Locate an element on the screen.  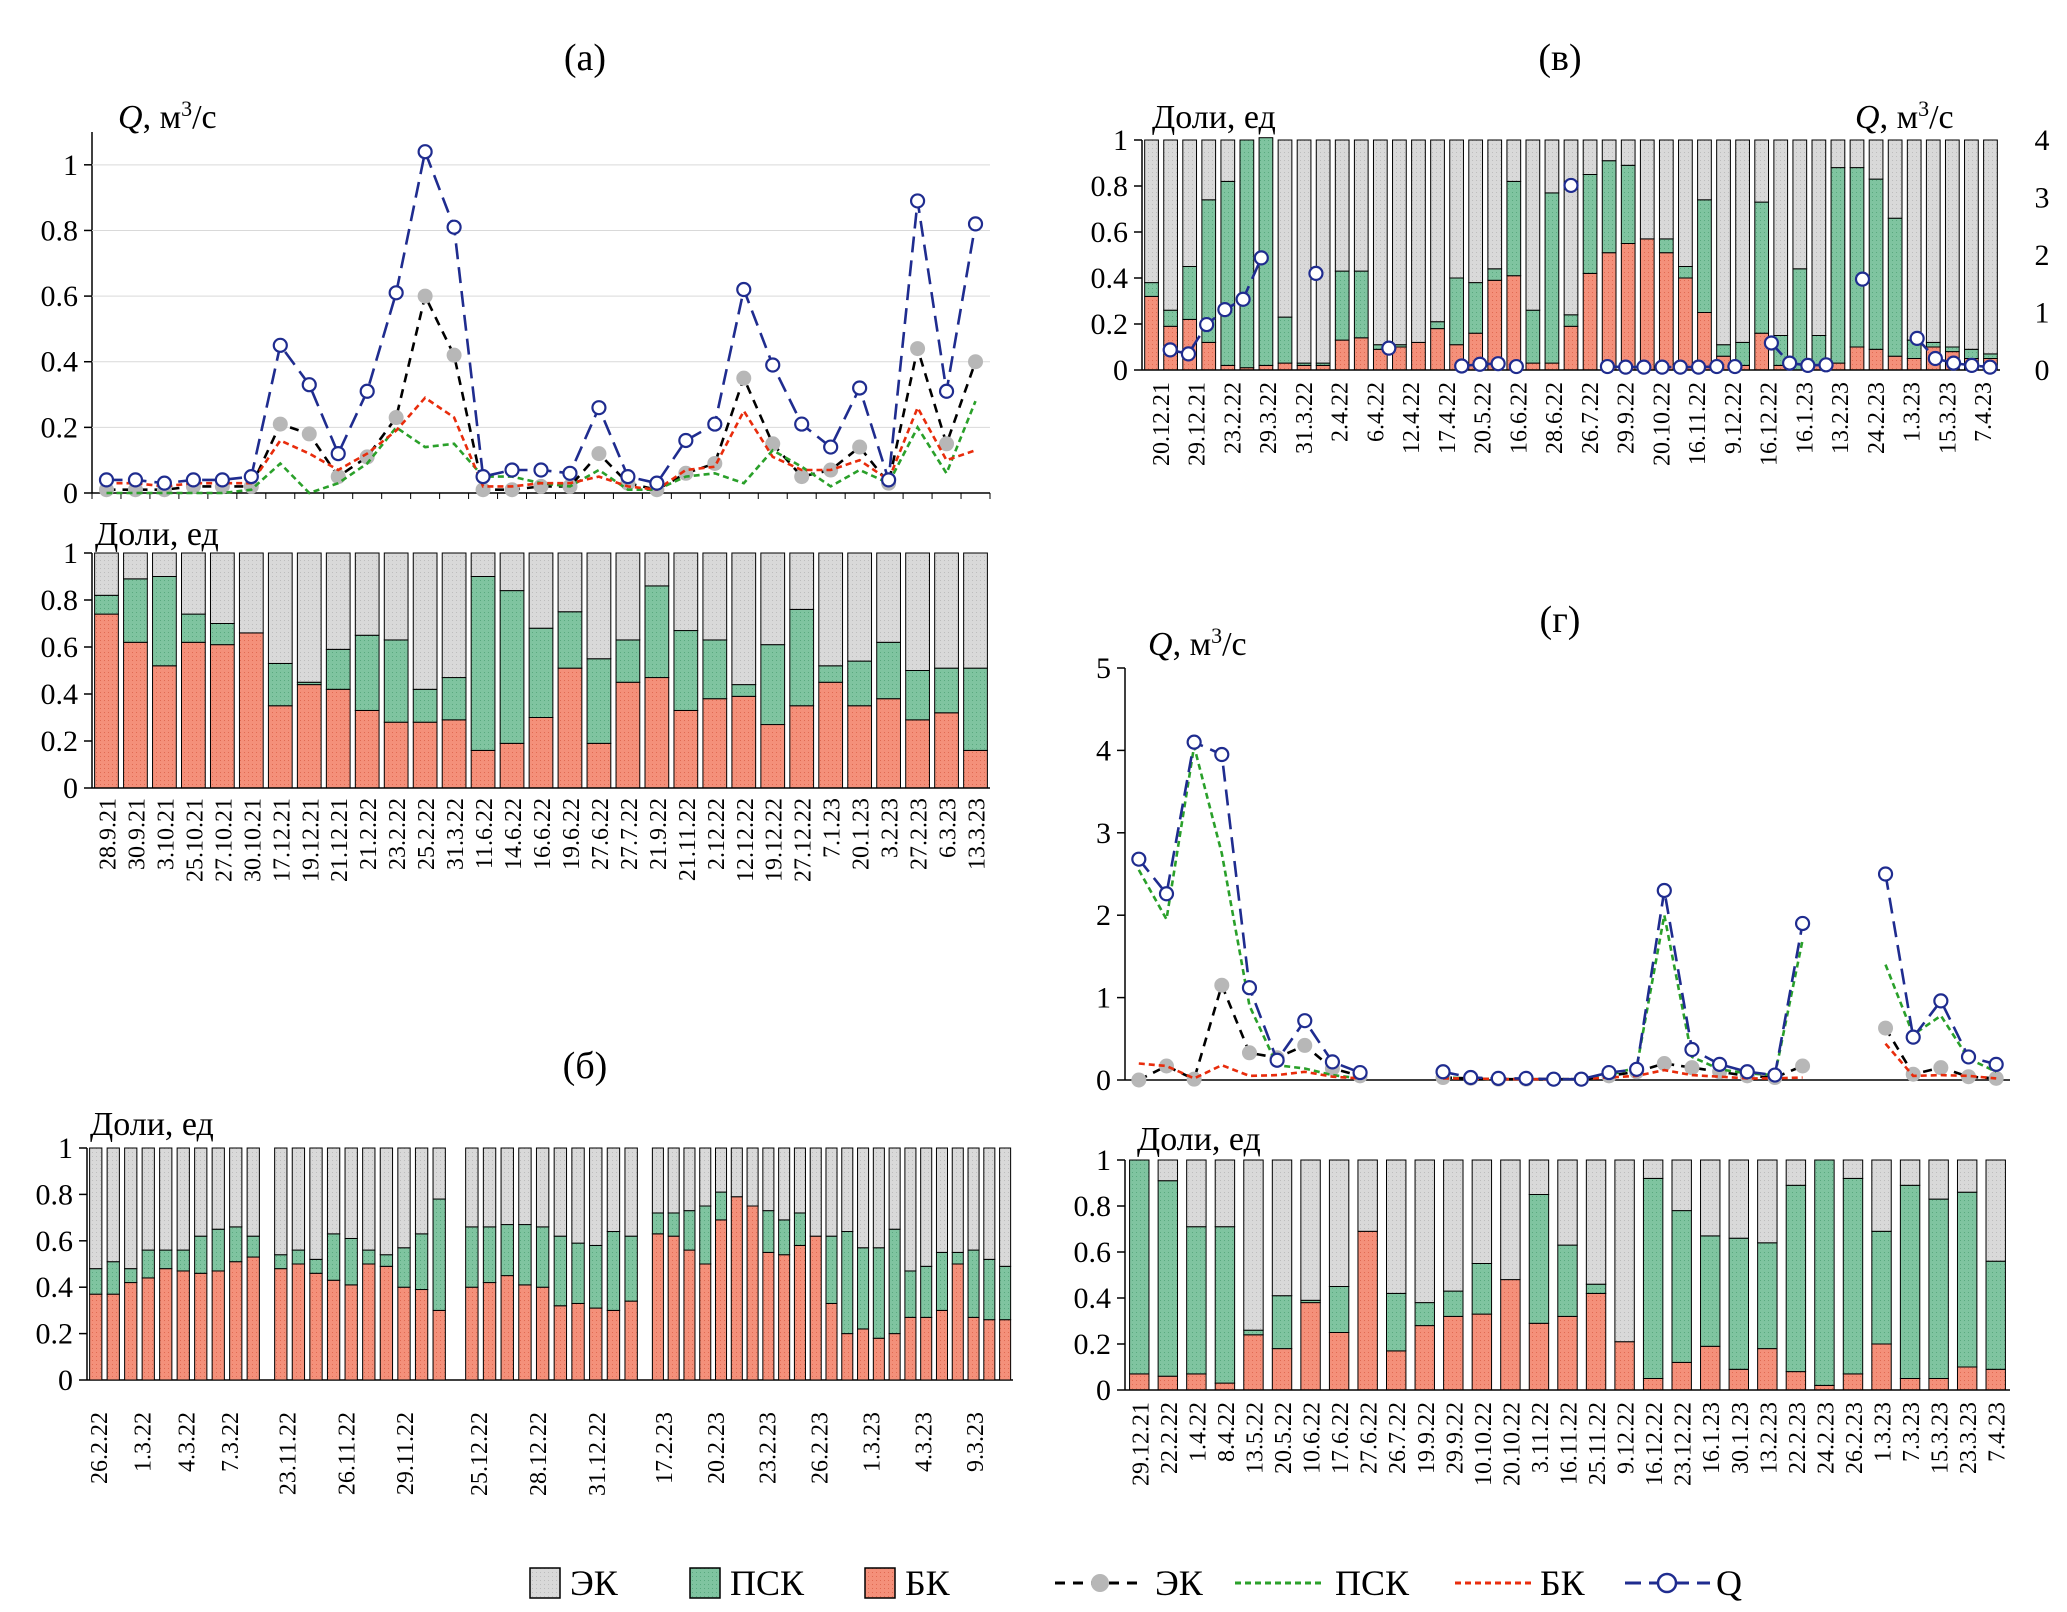
x-label-b-0-1: 1.3.22 is located at coordinates (144, 1442).